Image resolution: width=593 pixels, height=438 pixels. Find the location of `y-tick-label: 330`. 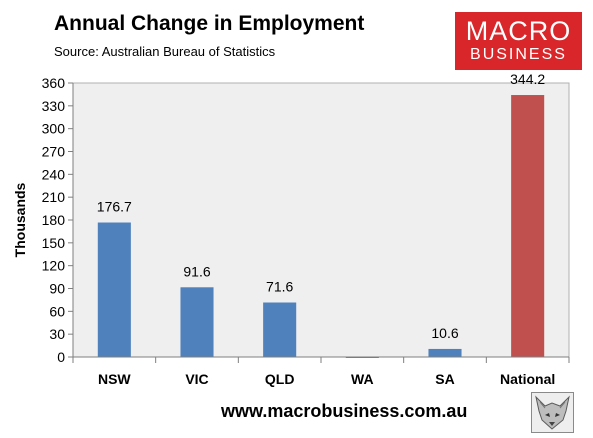

y-tick-label: 330 is located at coordinates (54, 106).